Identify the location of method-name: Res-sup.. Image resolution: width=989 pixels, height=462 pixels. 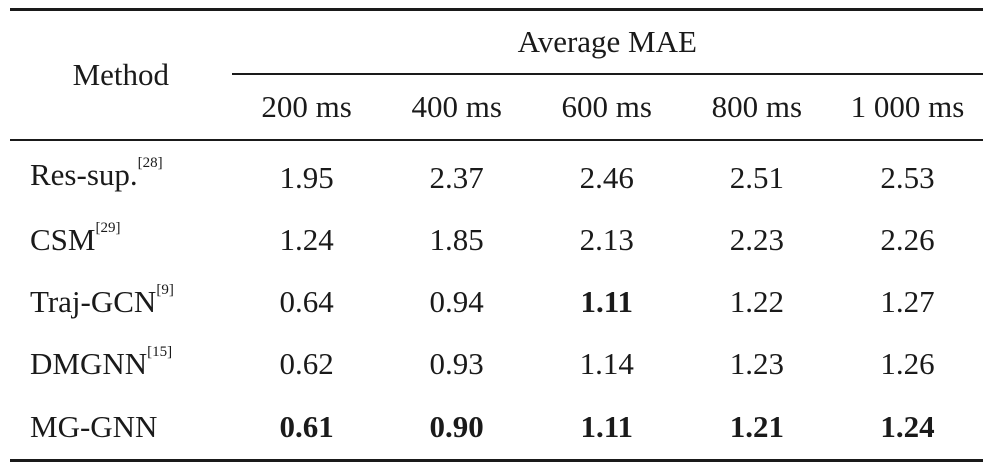
(84, 174).